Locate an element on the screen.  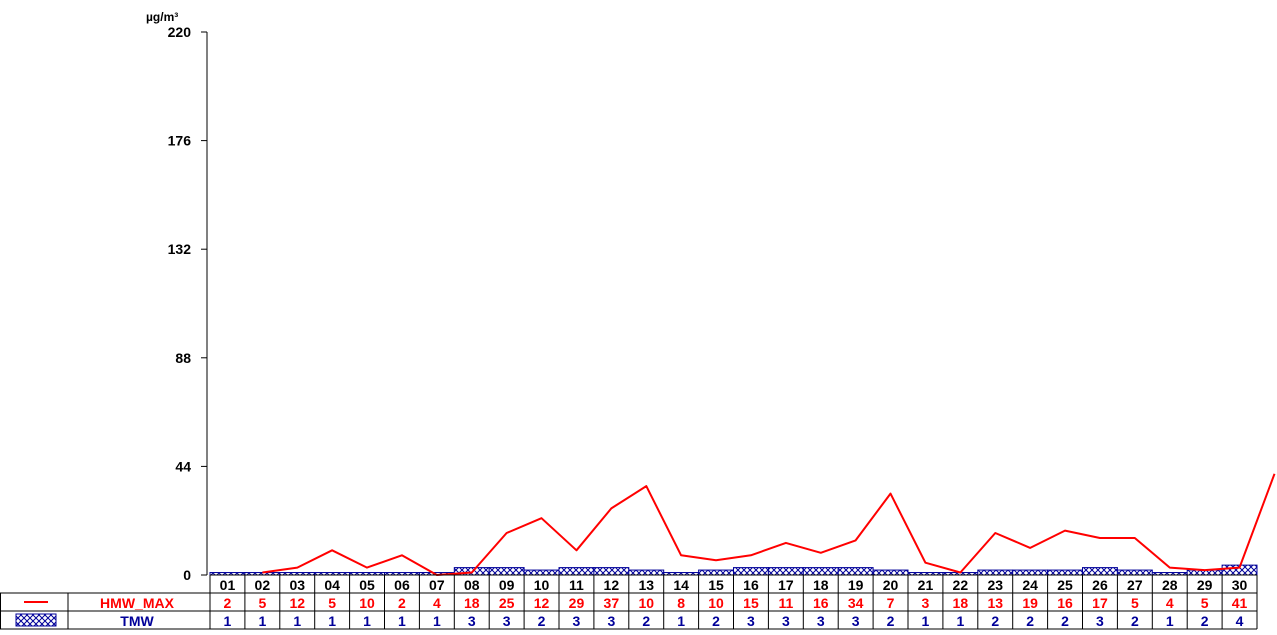
hmw-max-value: 19 is located at coordinates (1030, 603).